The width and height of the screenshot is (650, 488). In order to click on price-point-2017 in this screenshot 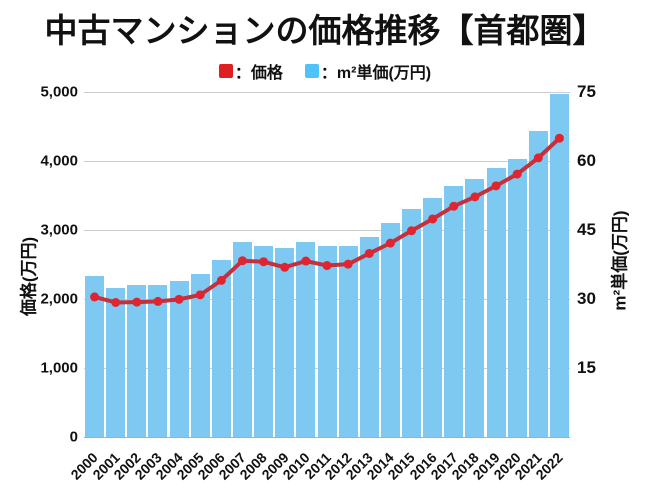, I will do `click(454, 206)`.